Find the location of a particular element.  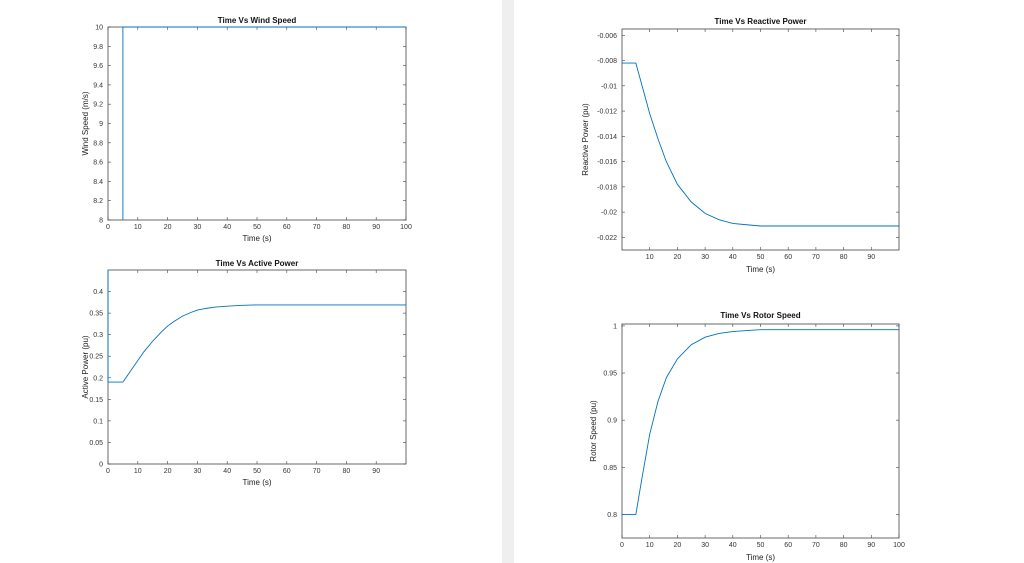

wind-x-axis-label: Time (s) is located at coordinates (256, 238).